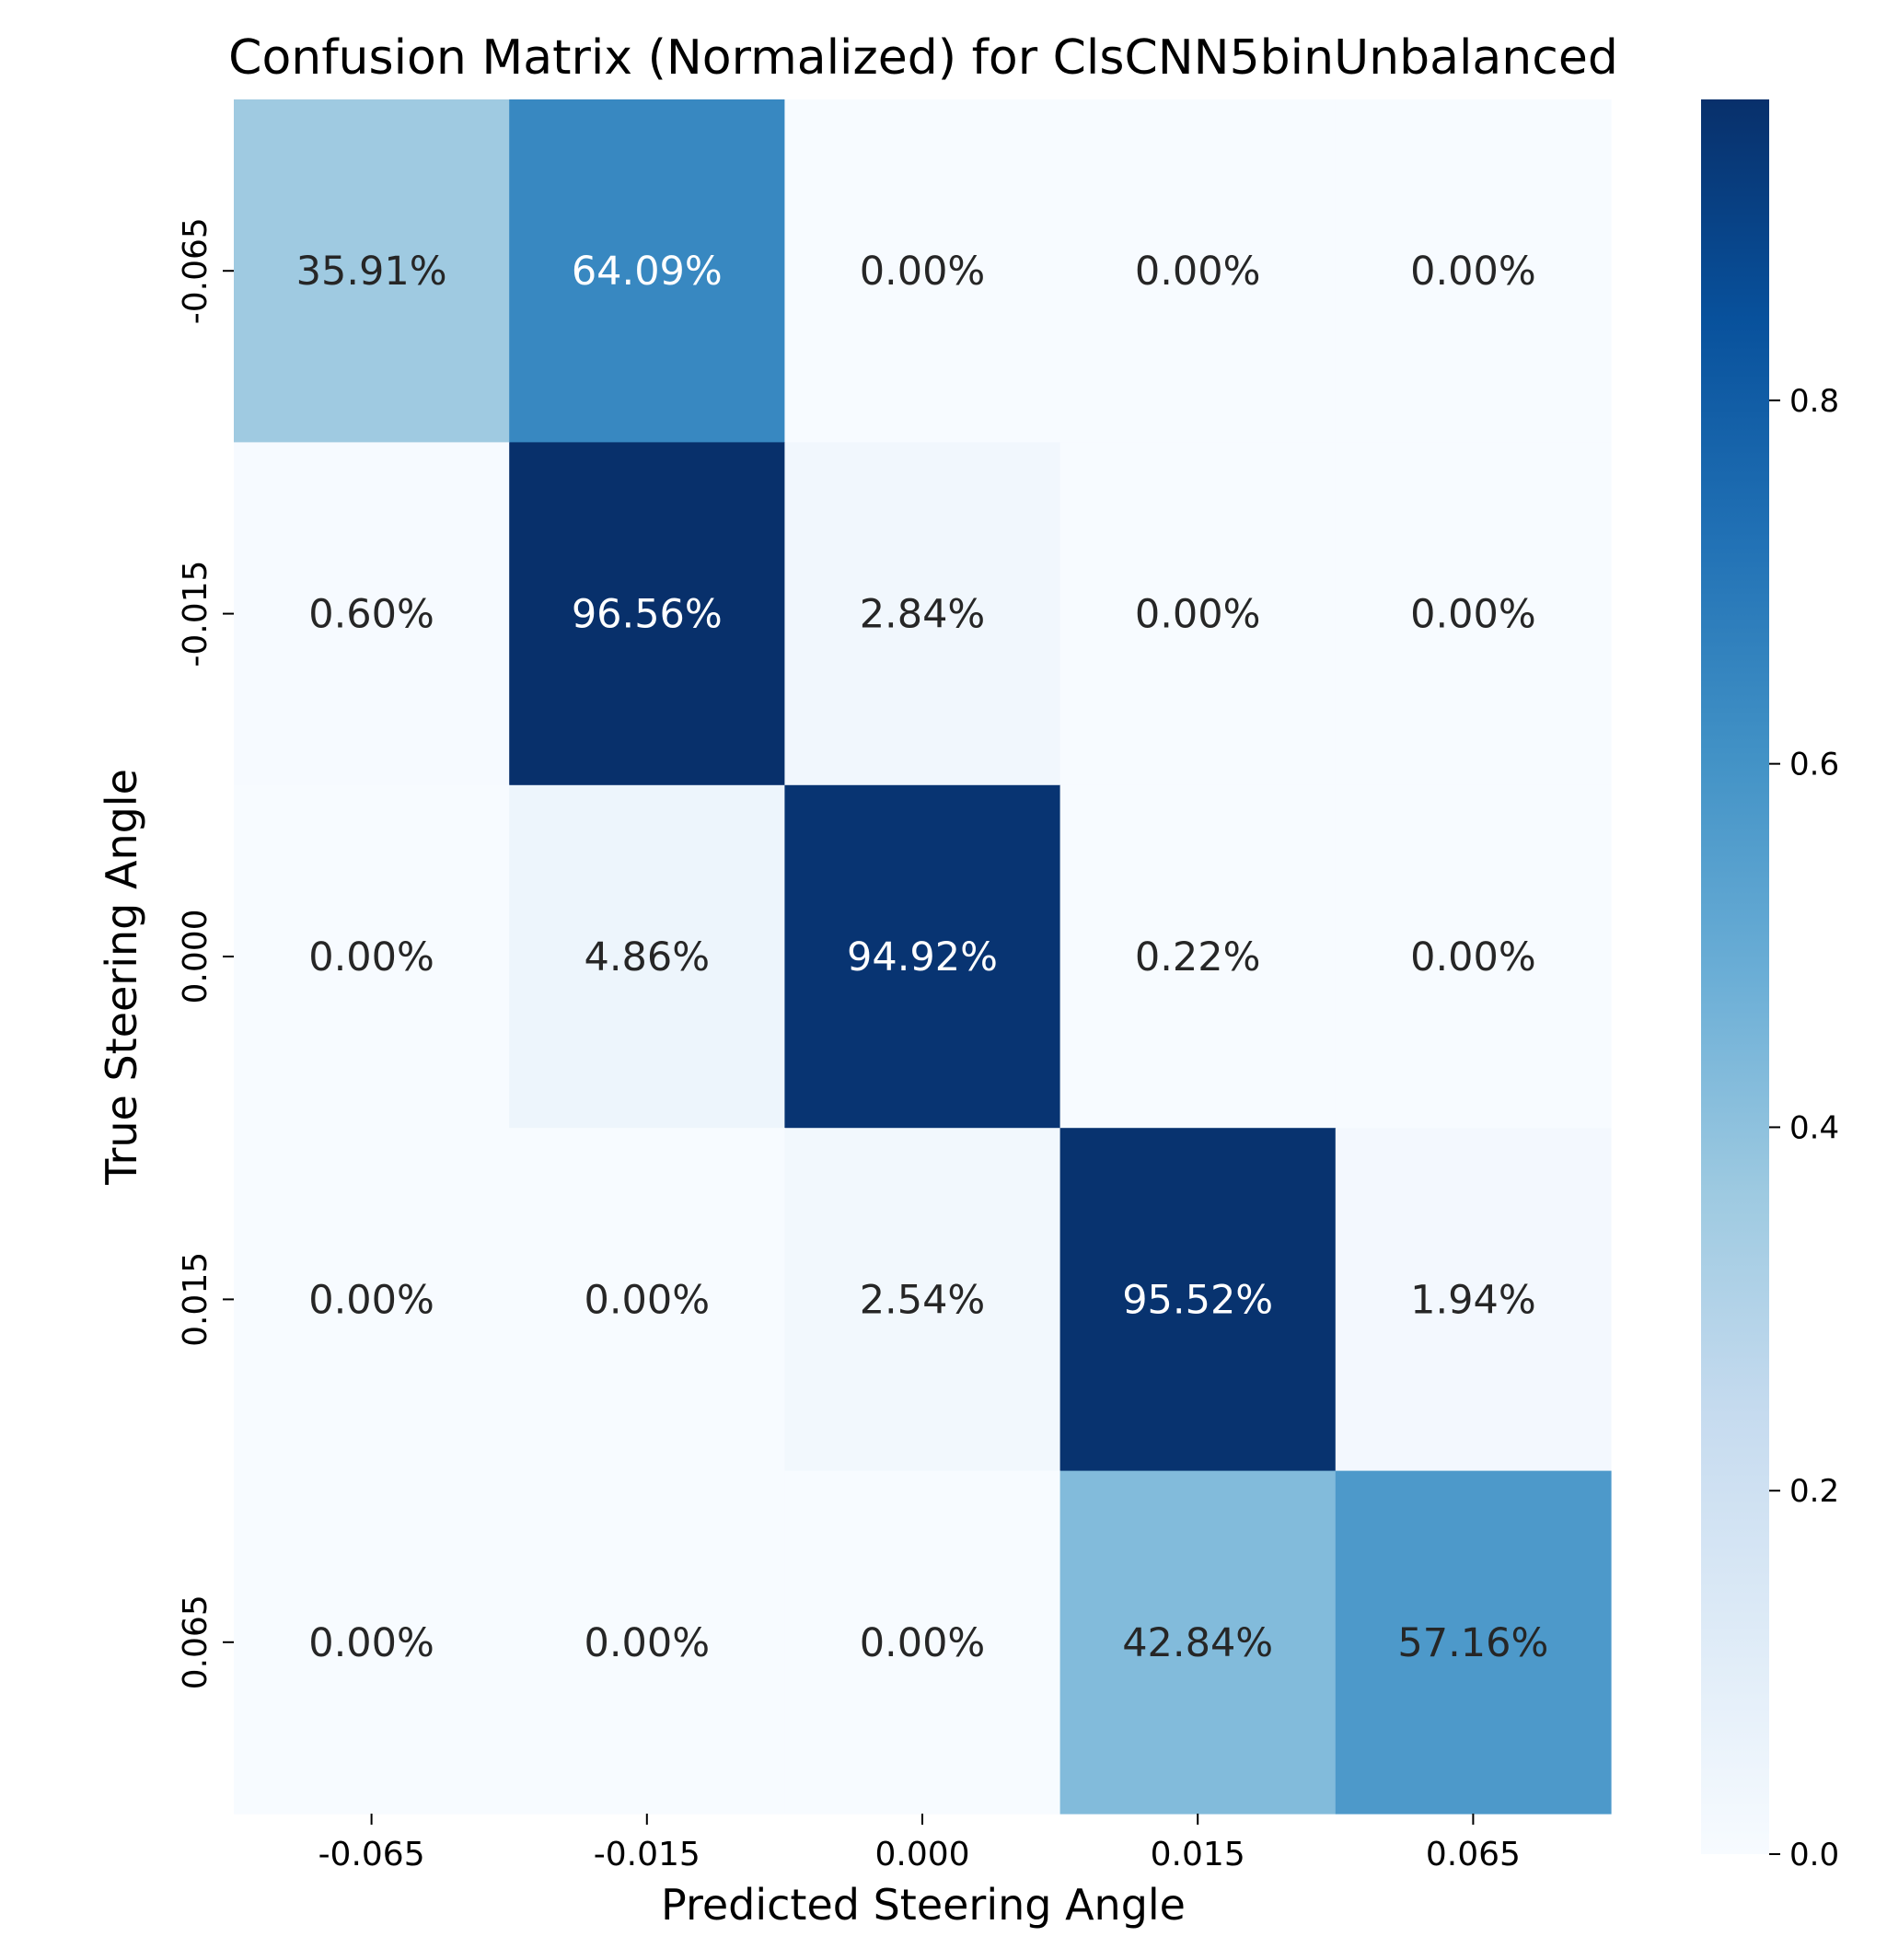 This screenshot has width=1887, height=1960. I want to click on y-tick-label: 0.000, so click(196, 956).